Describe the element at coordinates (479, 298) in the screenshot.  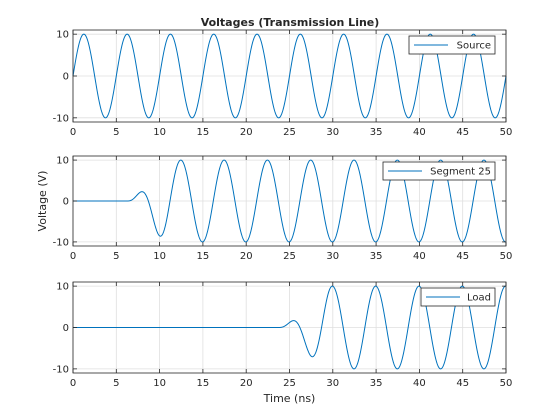
I see `legend-label: Load` at that location.